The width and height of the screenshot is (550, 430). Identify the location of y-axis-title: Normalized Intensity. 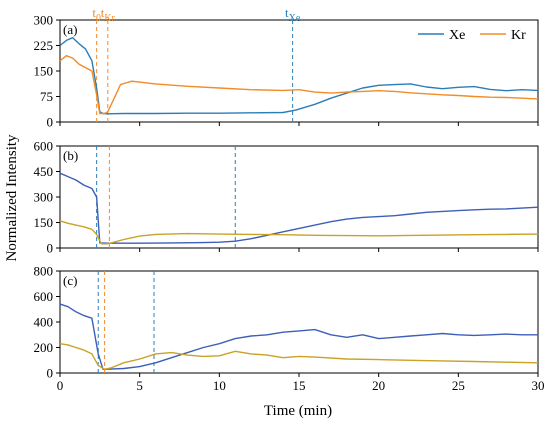
(12, 198).